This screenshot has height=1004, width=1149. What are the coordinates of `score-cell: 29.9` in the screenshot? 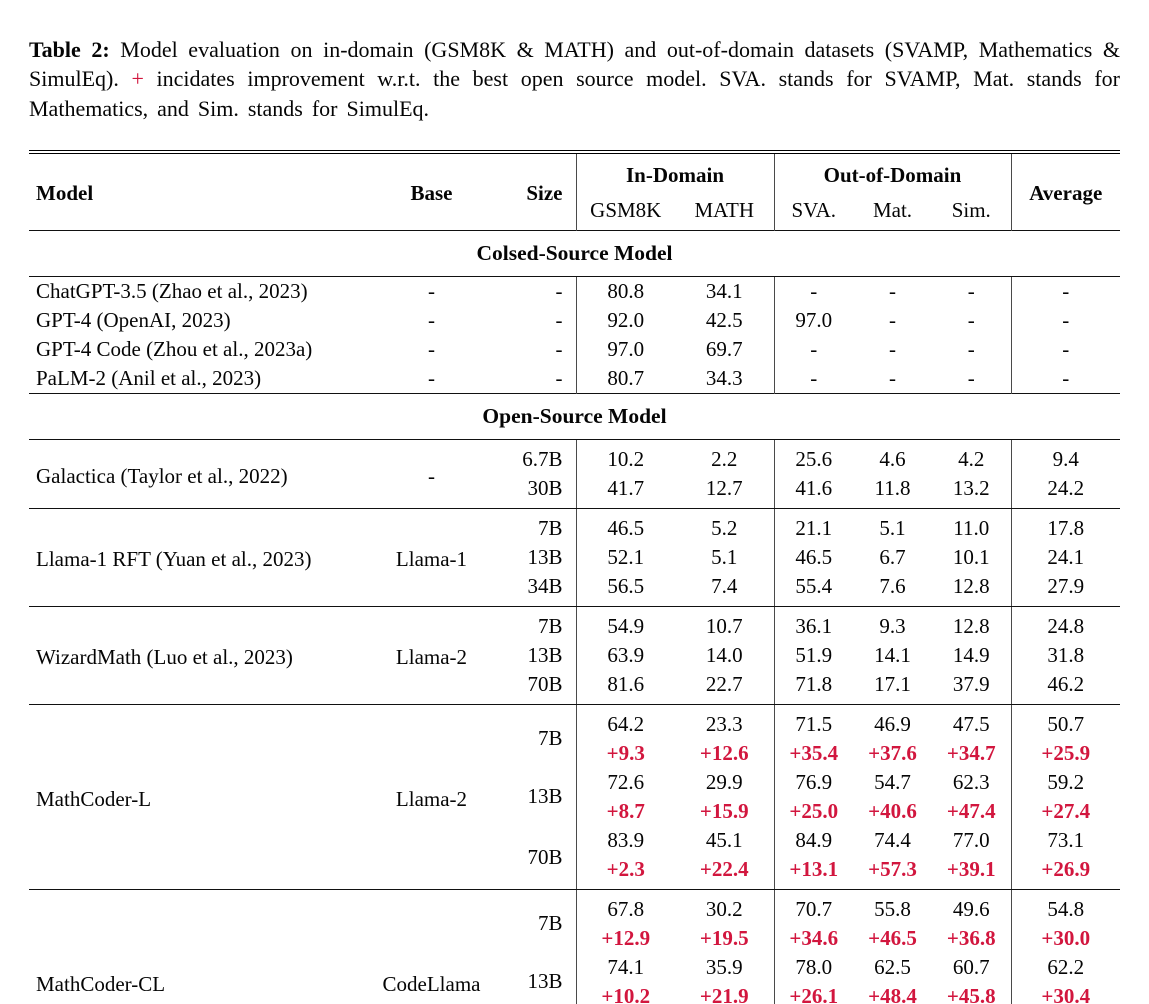 It's located at (724, 781).